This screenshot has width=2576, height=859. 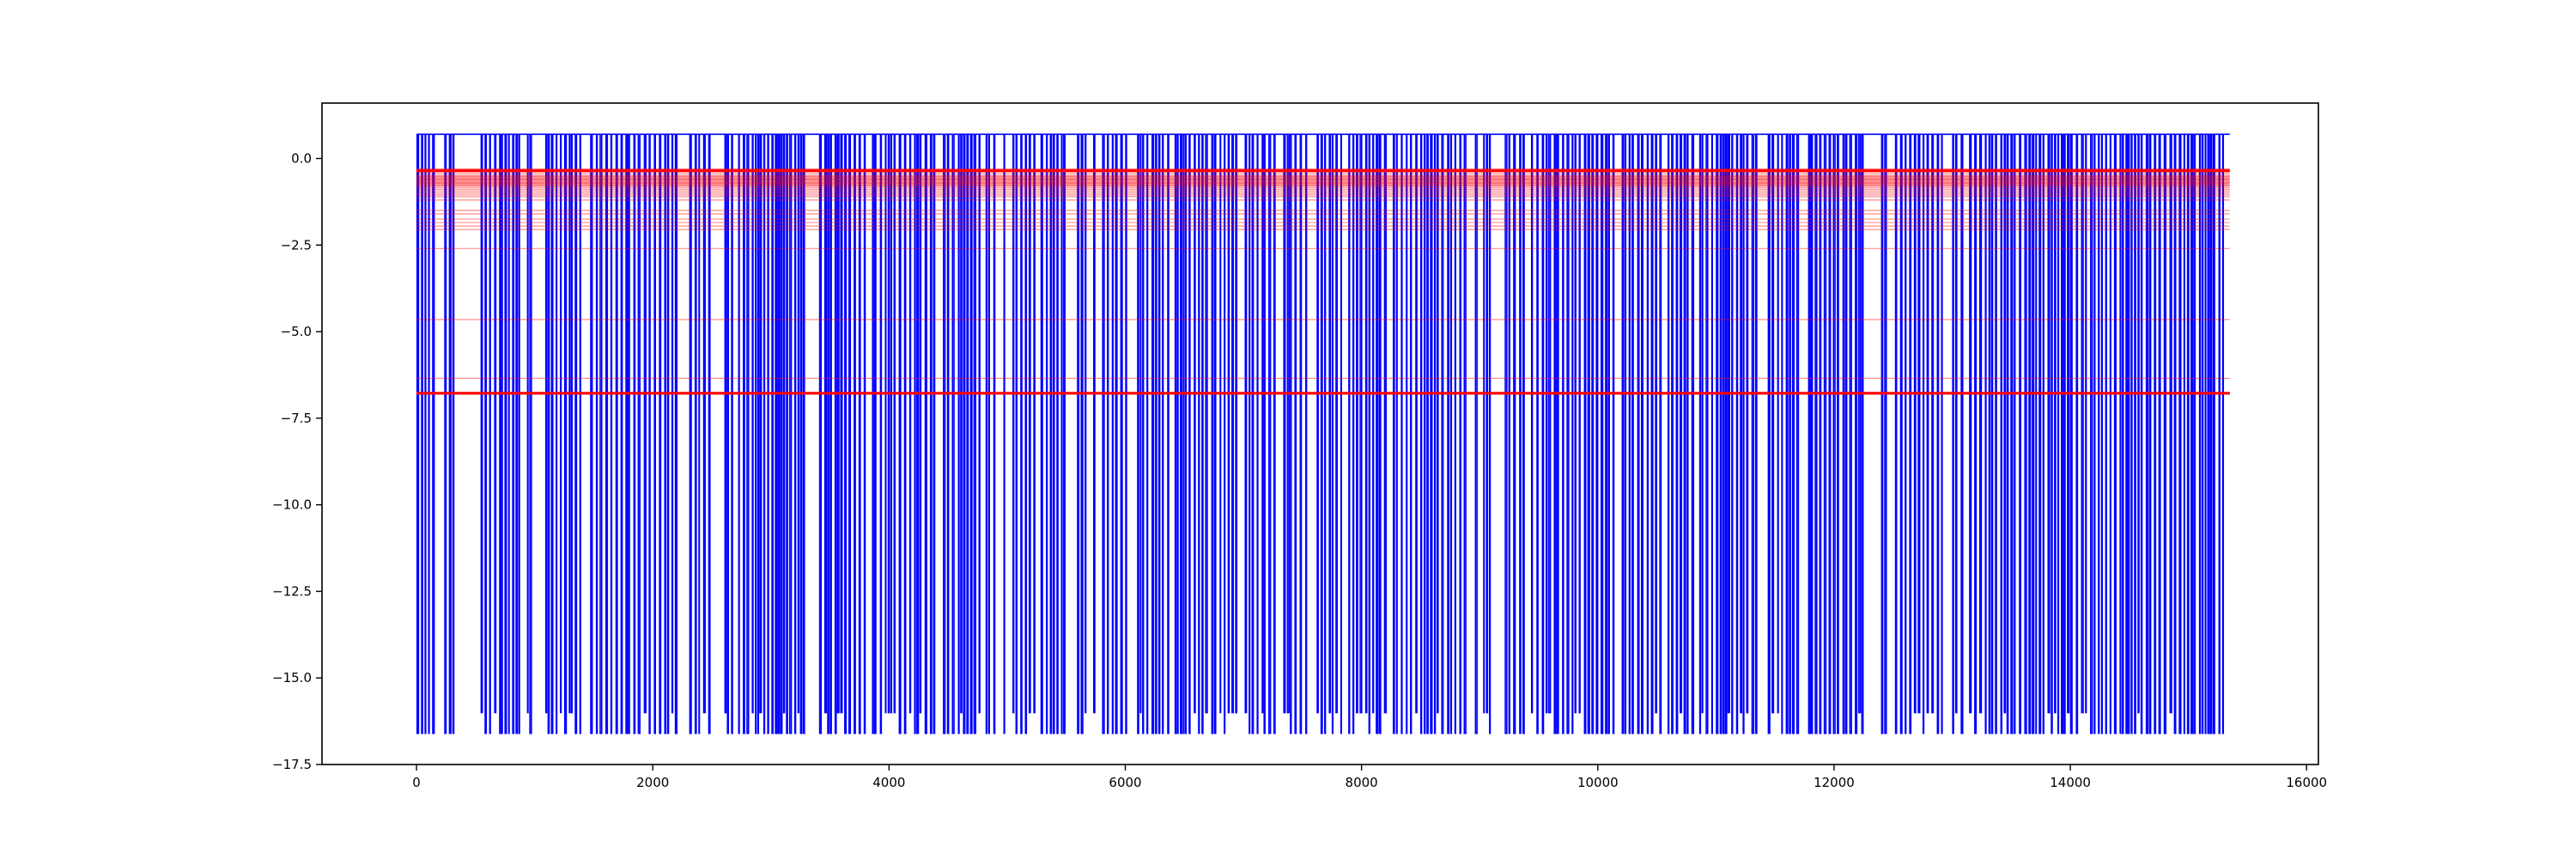 I want to click on y-tick-label-2: −5.0, so click(x=296, y=332).